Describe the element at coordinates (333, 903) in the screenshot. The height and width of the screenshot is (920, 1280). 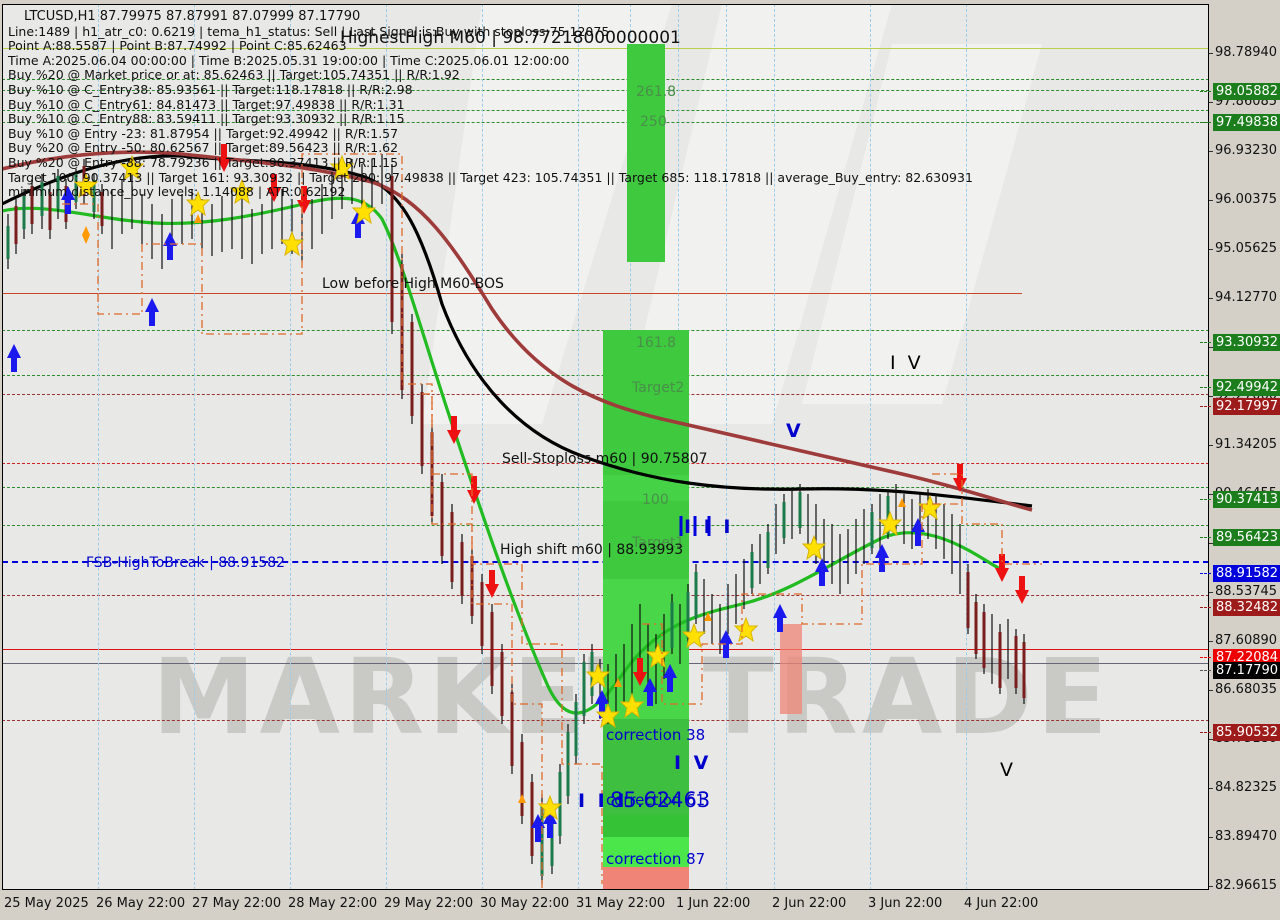
I see `time-tick-label: 28 May 22:00` at that location.